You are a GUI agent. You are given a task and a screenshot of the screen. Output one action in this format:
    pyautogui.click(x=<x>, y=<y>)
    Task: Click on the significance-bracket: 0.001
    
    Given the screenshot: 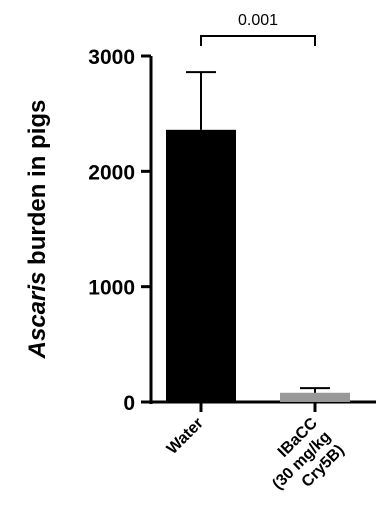 What is the action you would take?
    pyautogui.click(x=258, y=29)
    